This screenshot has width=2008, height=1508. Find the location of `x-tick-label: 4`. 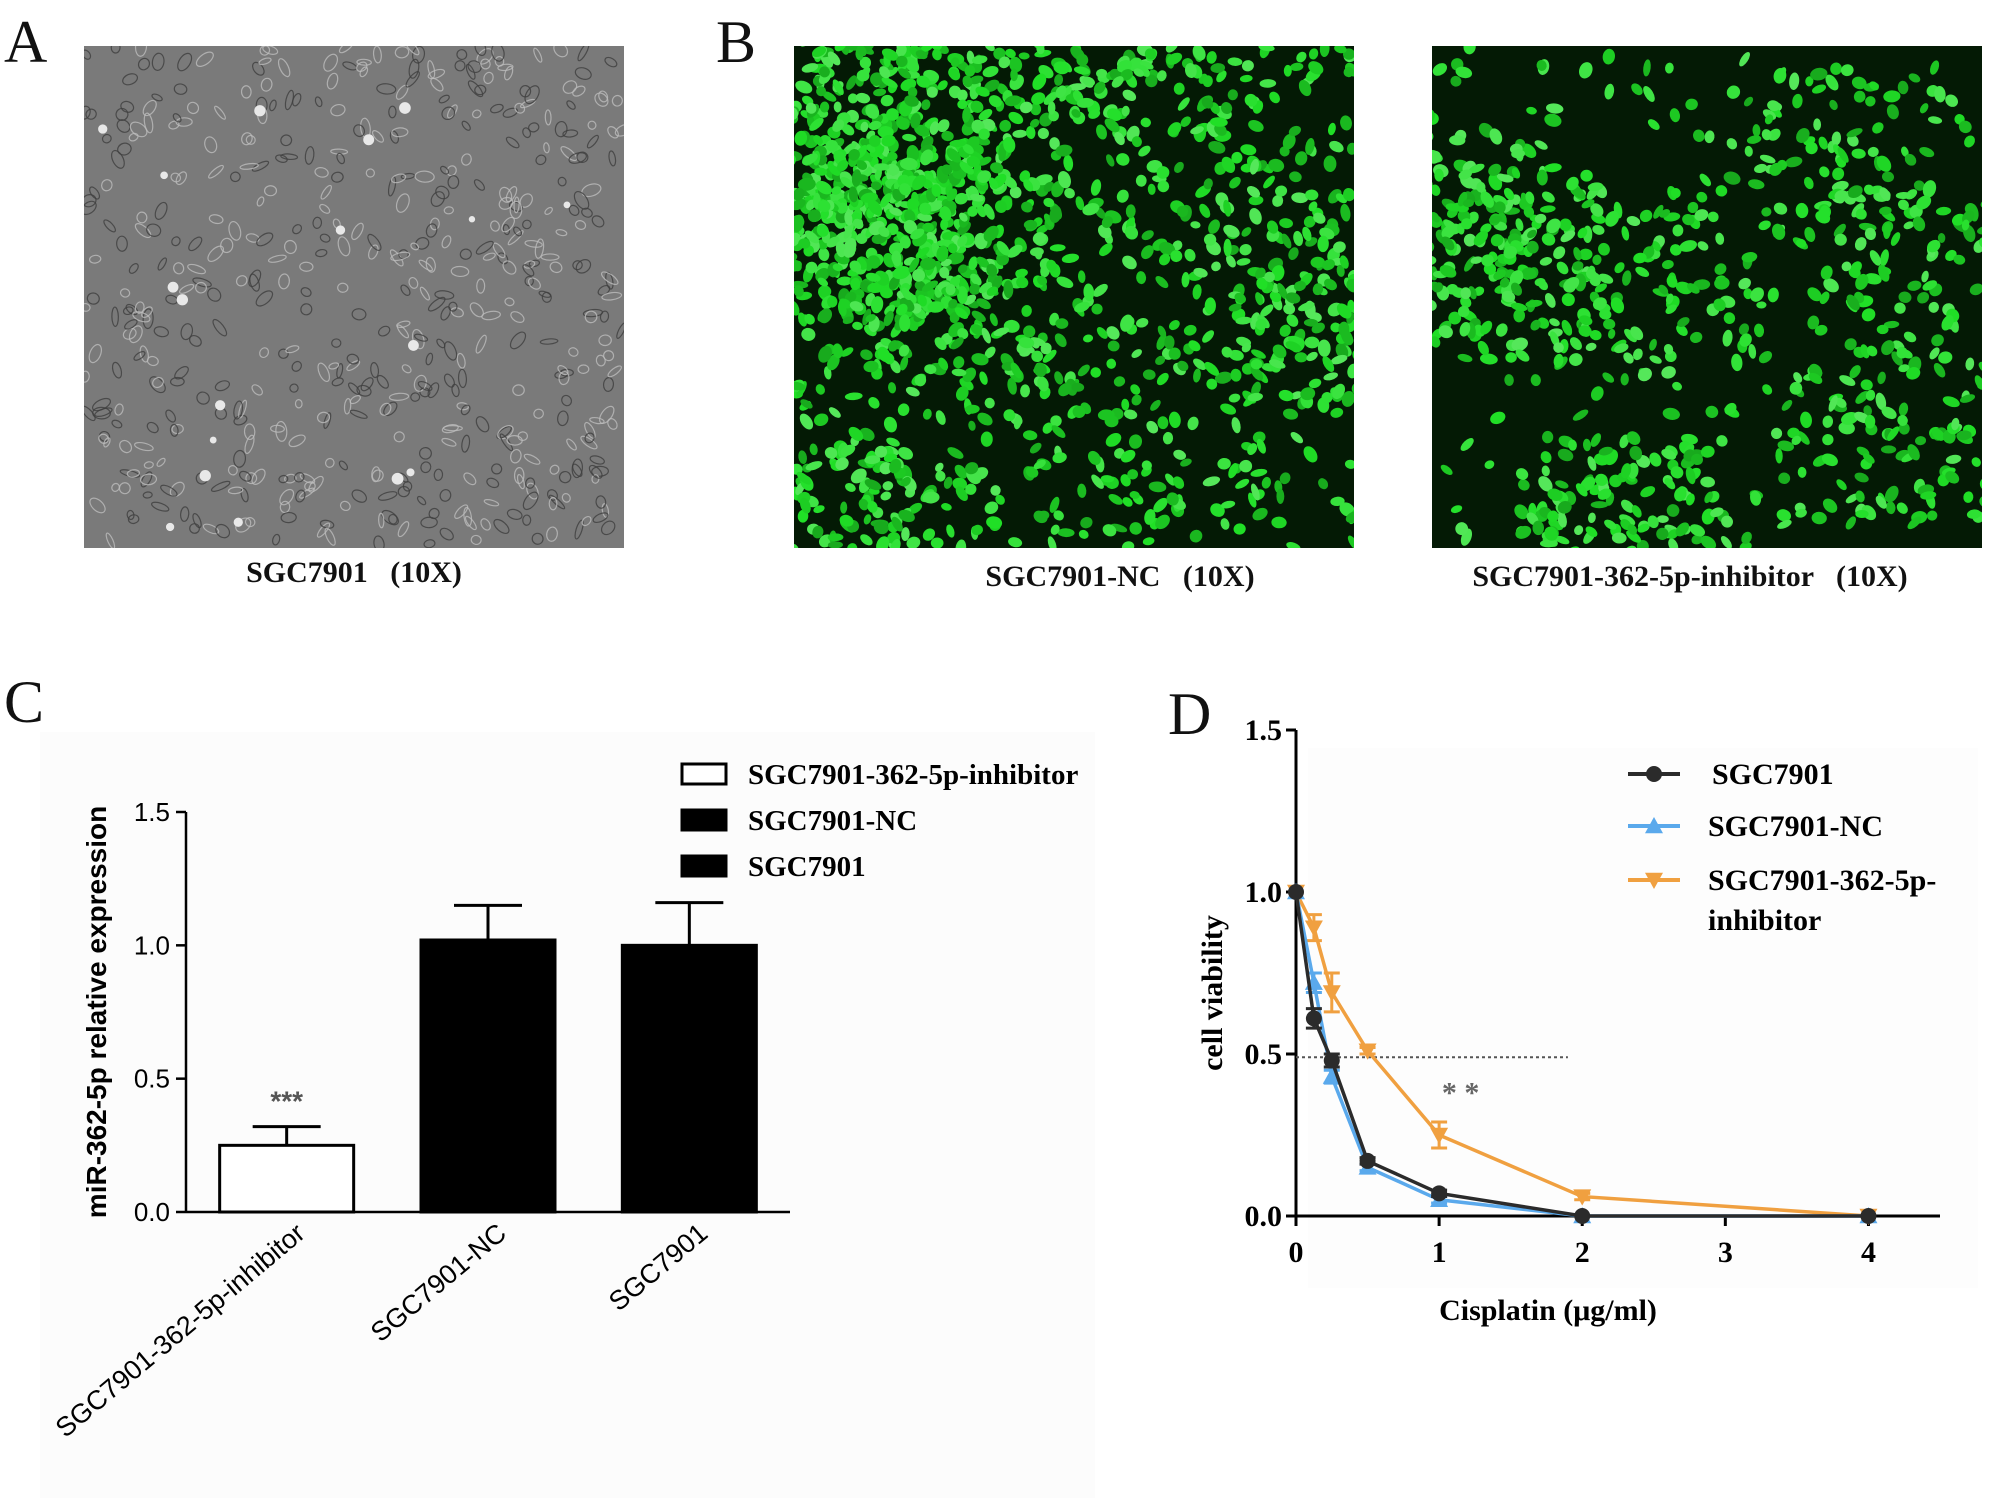

x-tick-label: 4 is located at coordinates (1868, 1252).